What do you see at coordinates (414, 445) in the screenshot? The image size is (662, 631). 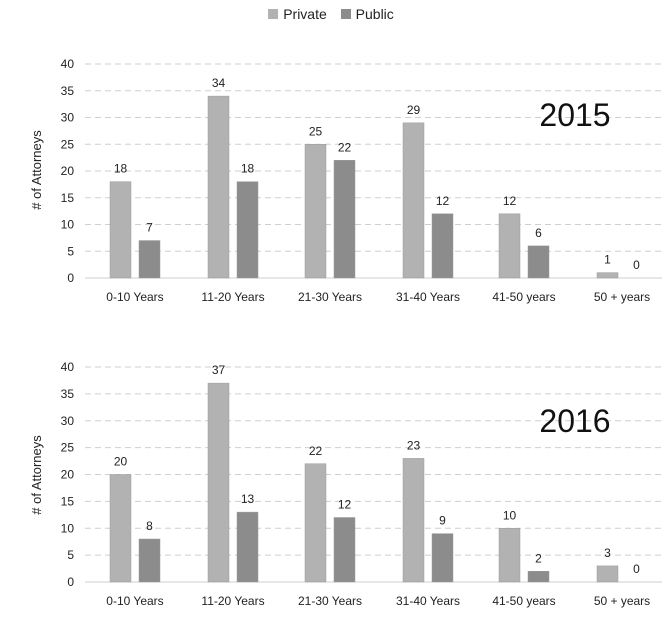 I see `data-label: 23` at bounding box center [414, 445].